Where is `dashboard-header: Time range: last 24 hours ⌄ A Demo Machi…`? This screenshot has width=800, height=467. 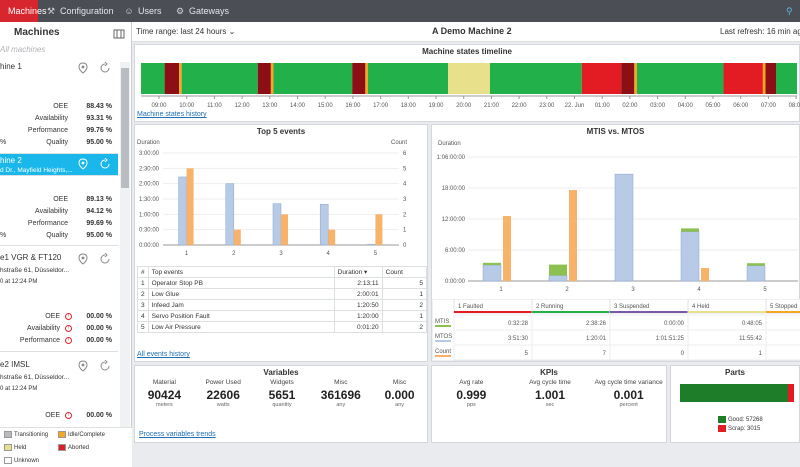 dashboard-header: Time range: last 24 hours ⌄ A Demo Machi… is located at coordinates (466, 32).